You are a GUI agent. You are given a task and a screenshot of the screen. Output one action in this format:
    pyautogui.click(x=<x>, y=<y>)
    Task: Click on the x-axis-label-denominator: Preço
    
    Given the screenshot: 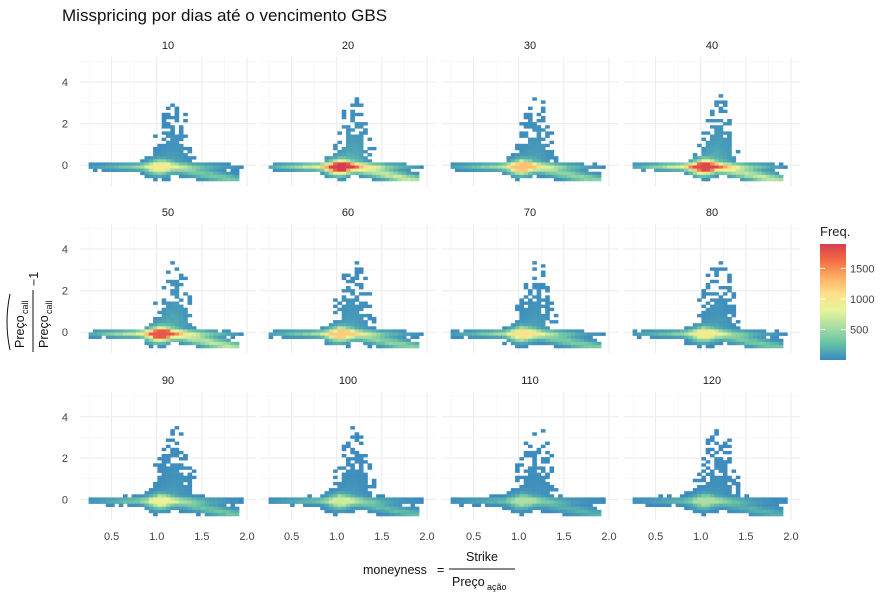 What is the action you would take?
    pyautogui.click(x=468, y=582)
    